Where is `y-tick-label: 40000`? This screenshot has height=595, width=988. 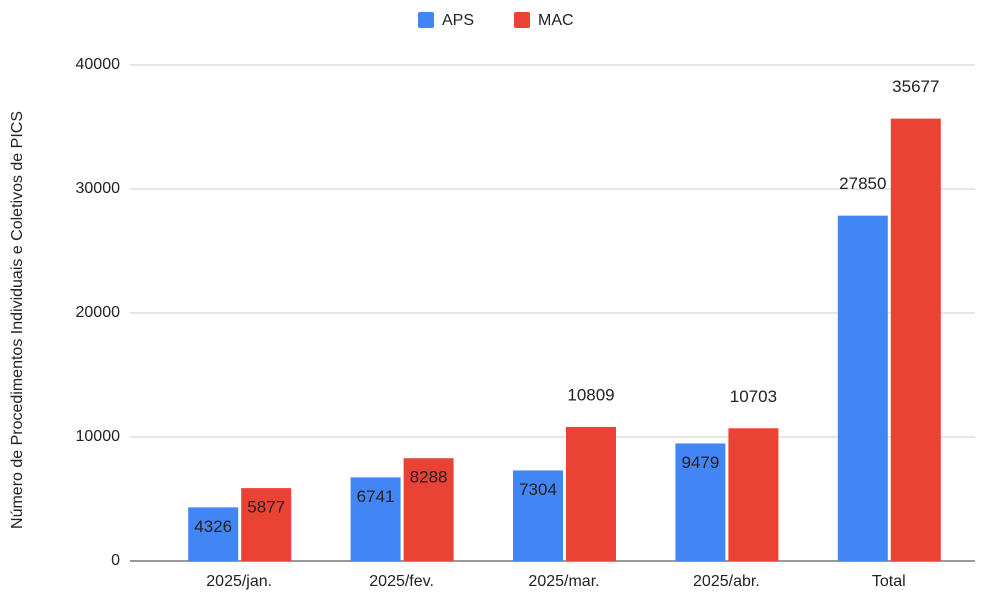
y-tick-label: 40000 is located at coordinates (98, 64).